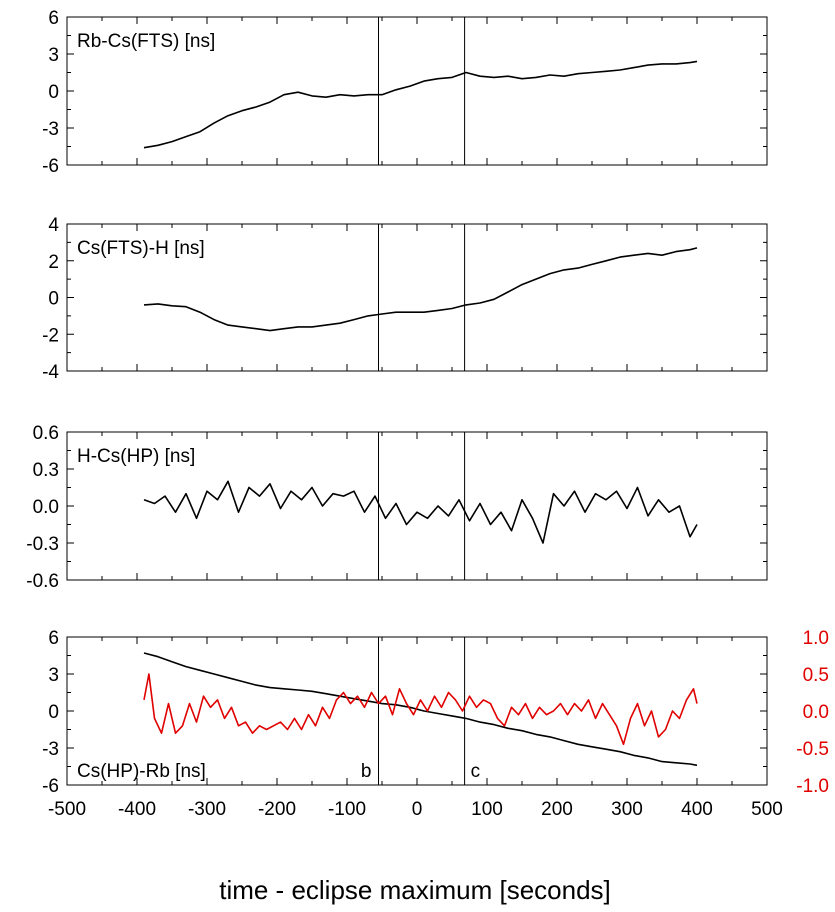 The width and height of the screenshot is (835, 912). Describe the element at coordinates (207, 809) in the screenshot. I see `x-tick-label: -300` at that location.